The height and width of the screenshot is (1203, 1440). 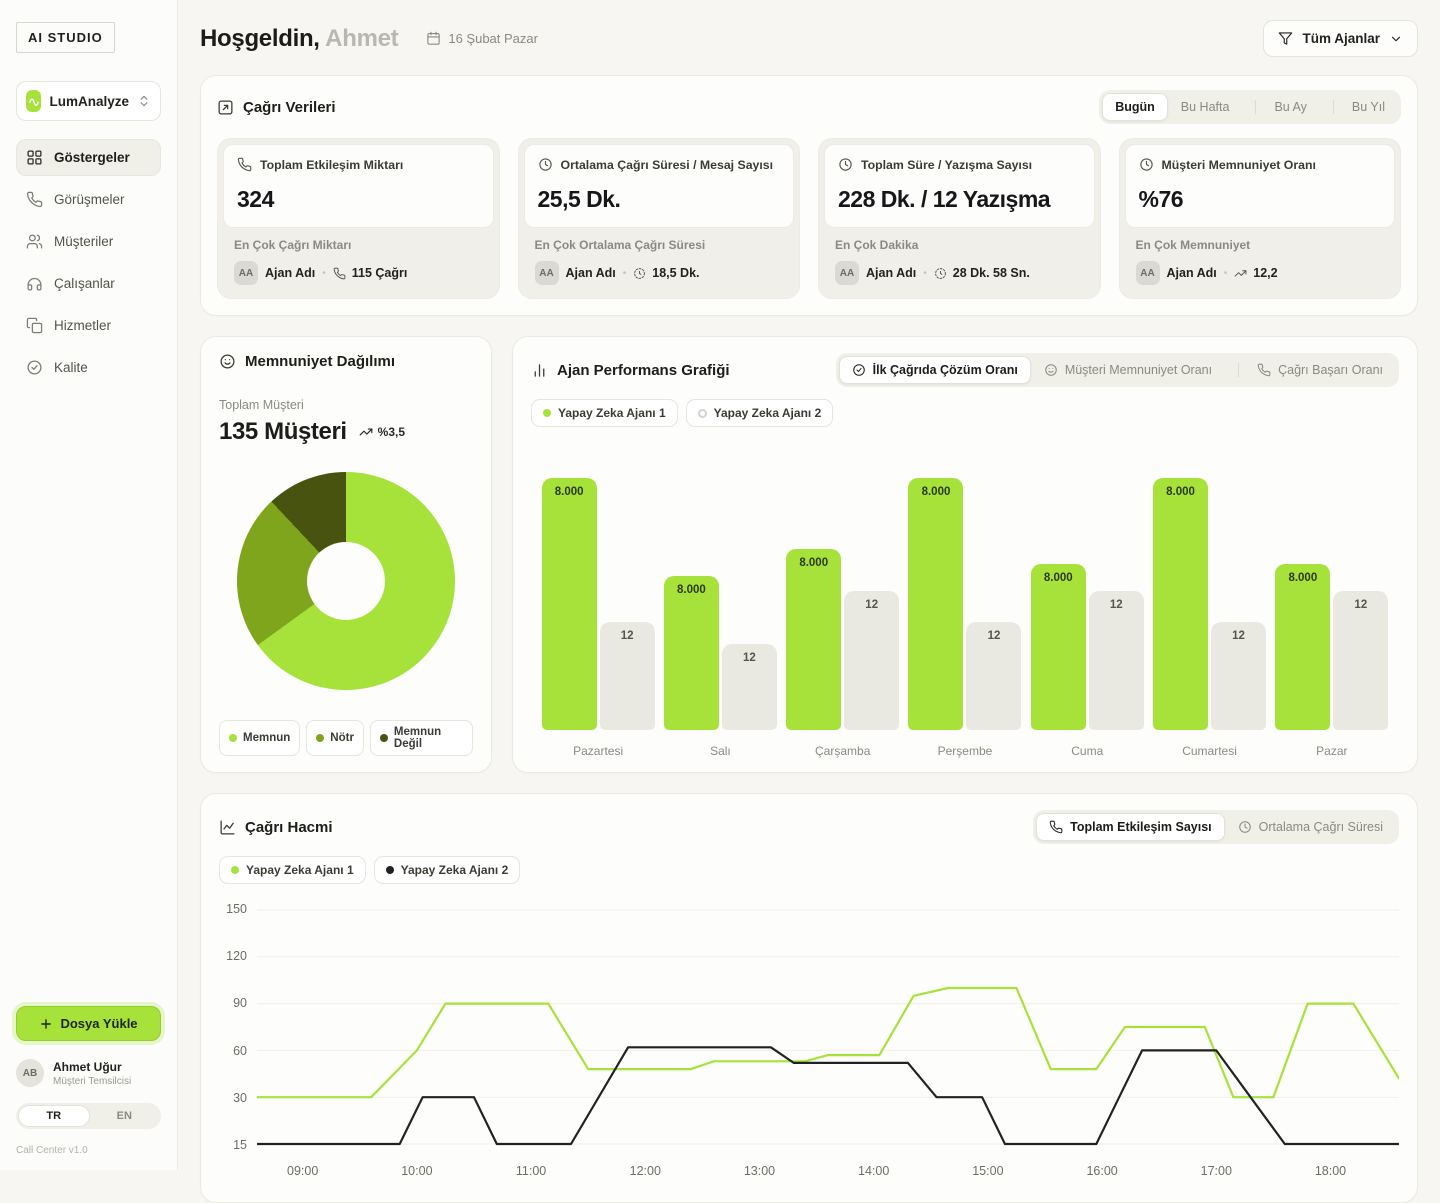 I want to click on tab-bu-ay: Bu Ay, so click(x=1280, y=107).